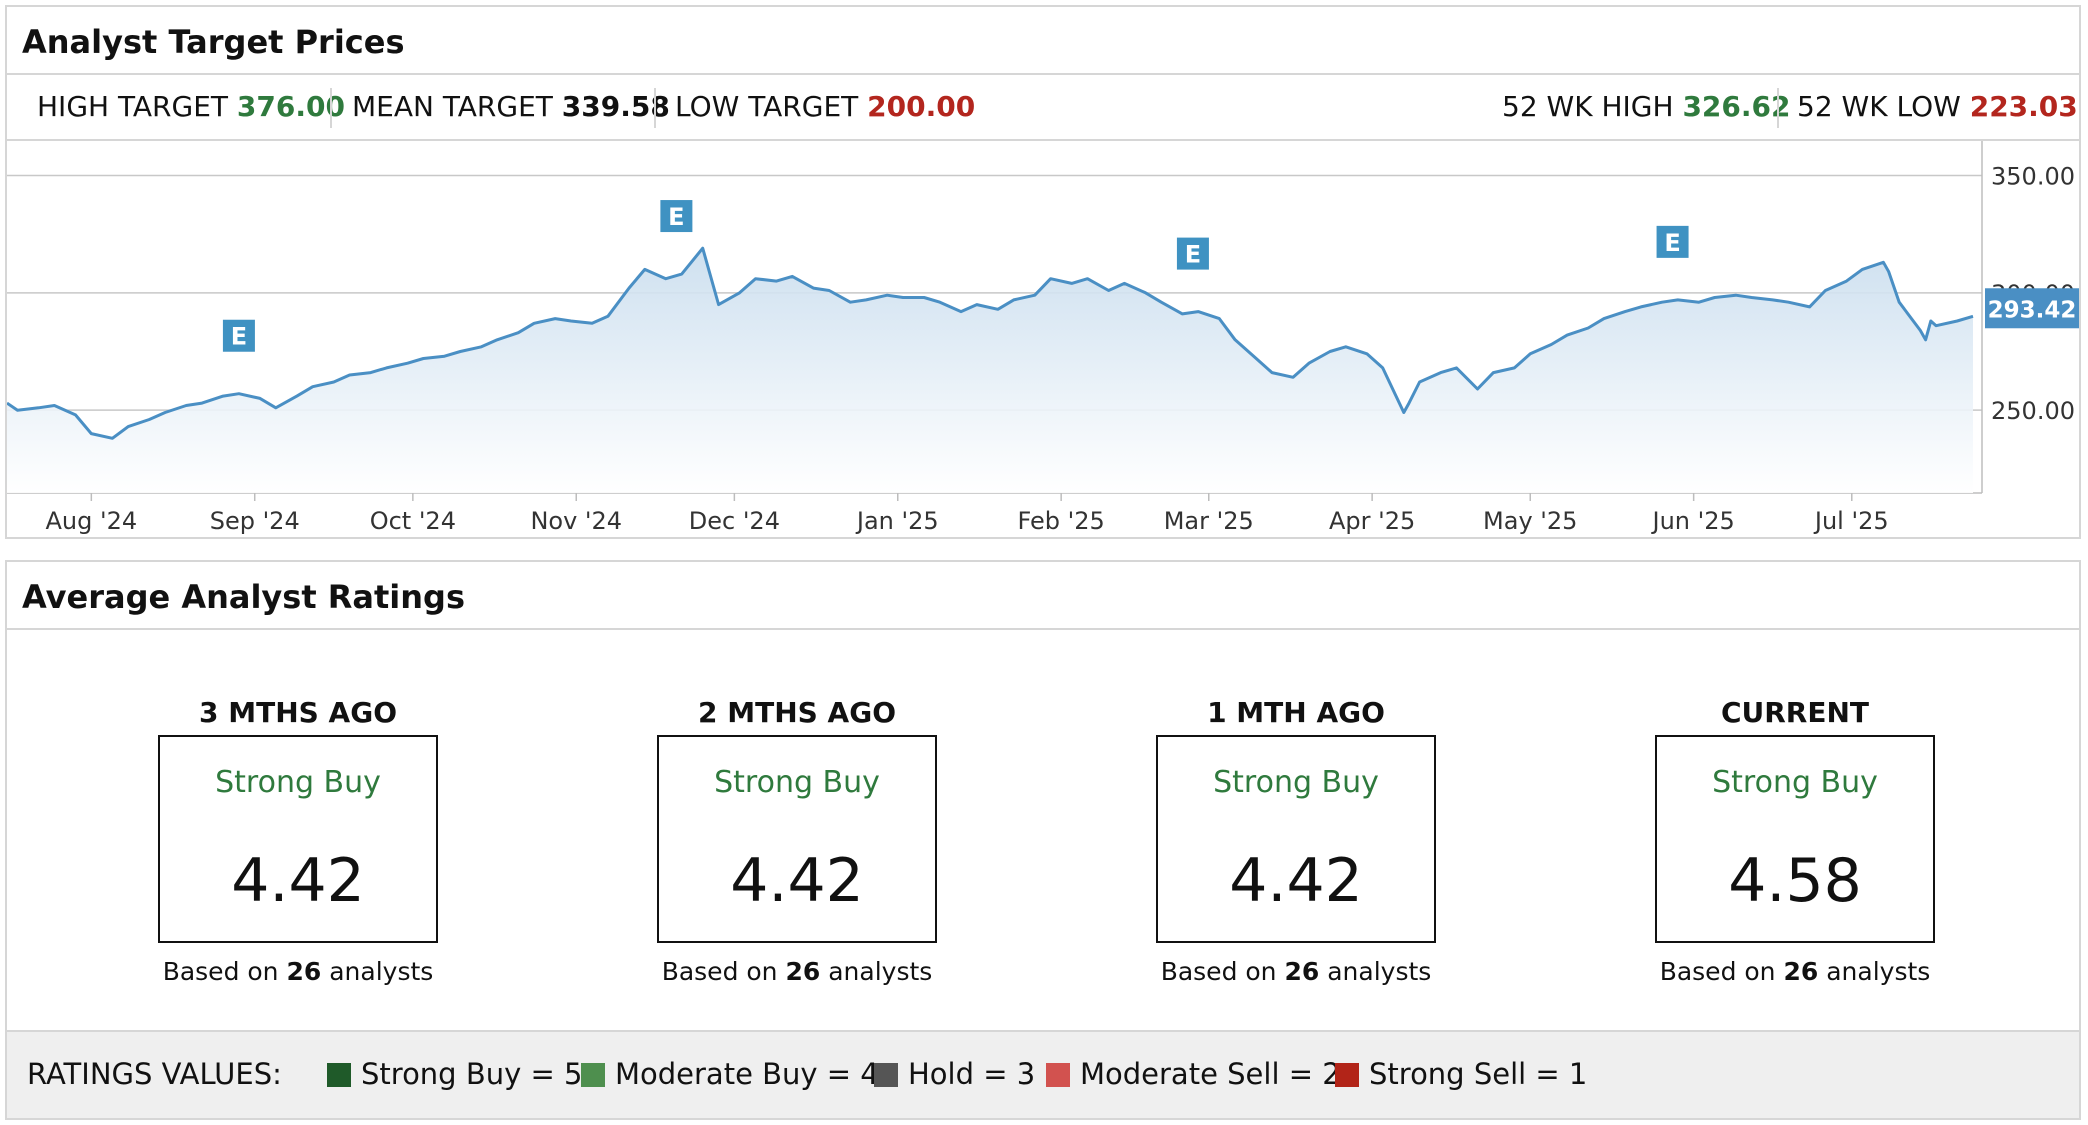  What do you see at coordinates (767, 106) in the screenshot?
I see `low-target-label: LOW TARGET` at bounding box center [767, 106].